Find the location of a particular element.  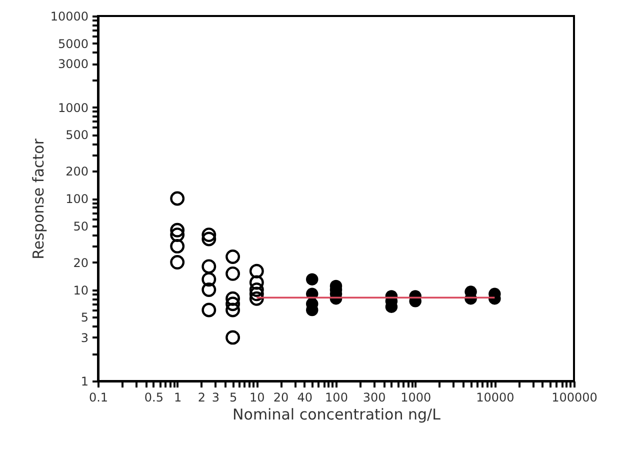

x-tick-label: 100000 is located at coordinates (575, 397).